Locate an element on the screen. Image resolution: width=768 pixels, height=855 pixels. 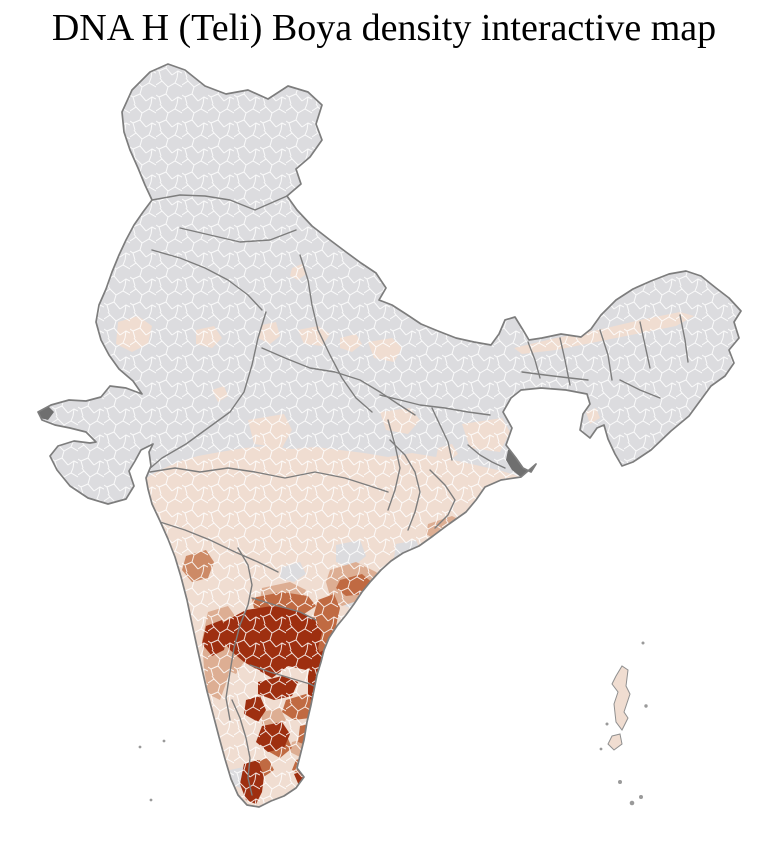
andaman-nicobar-chain is located at coordinates (619, 708).